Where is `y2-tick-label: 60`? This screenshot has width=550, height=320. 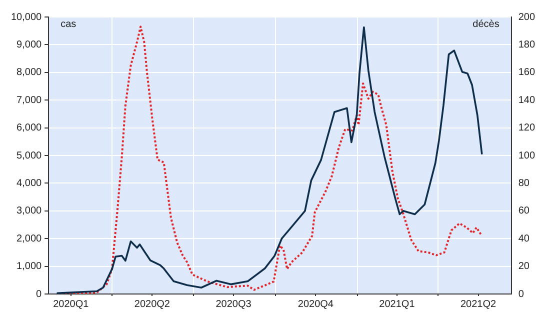 y2-tick-label: 60 is located at coordinates (524, 211).